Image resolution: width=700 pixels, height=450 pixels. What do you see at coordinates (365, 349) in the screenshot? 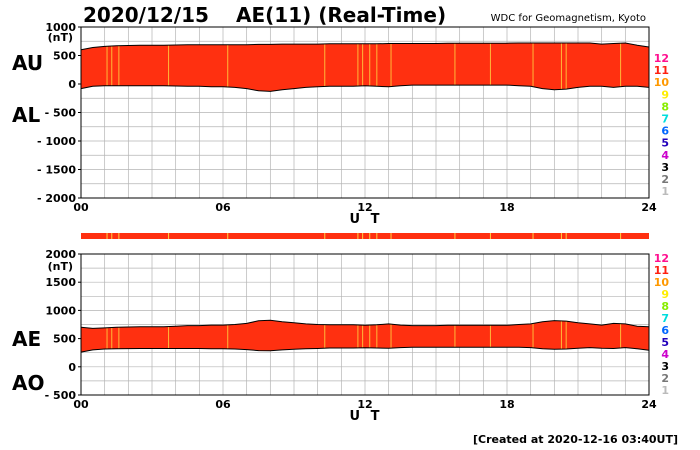
I see `series-line-ao` at bounding box center [365, 349].